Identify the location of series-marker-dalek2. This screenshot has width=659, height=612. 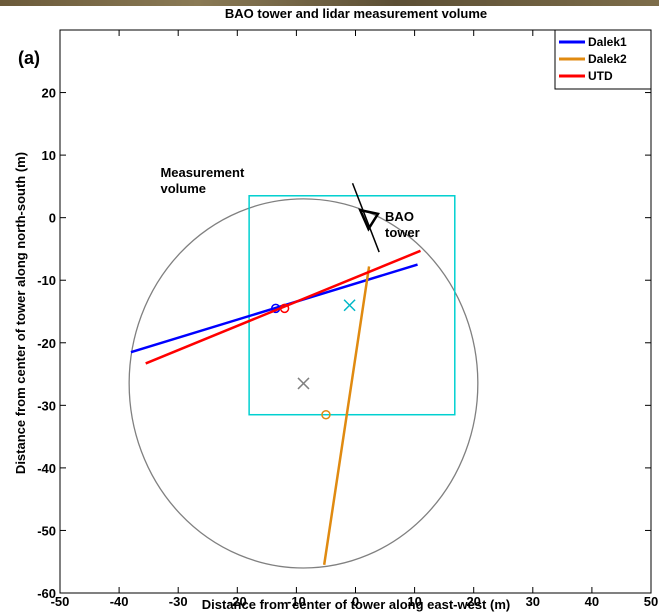
(326, 414).